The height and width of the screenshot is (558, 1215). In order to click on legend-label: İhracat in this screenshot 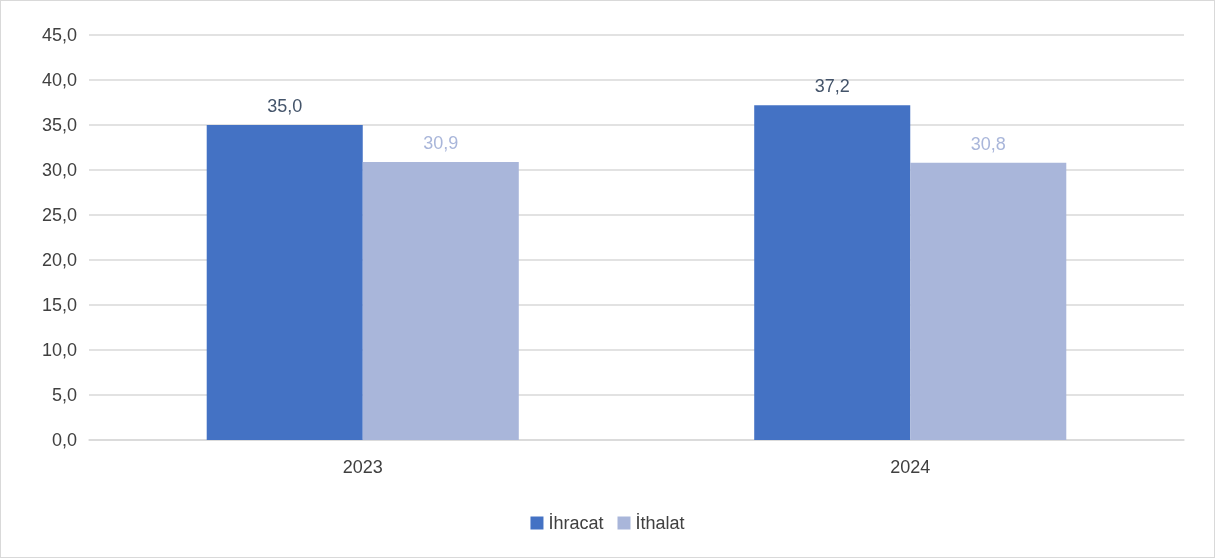, I will do `click(576, 523)`.